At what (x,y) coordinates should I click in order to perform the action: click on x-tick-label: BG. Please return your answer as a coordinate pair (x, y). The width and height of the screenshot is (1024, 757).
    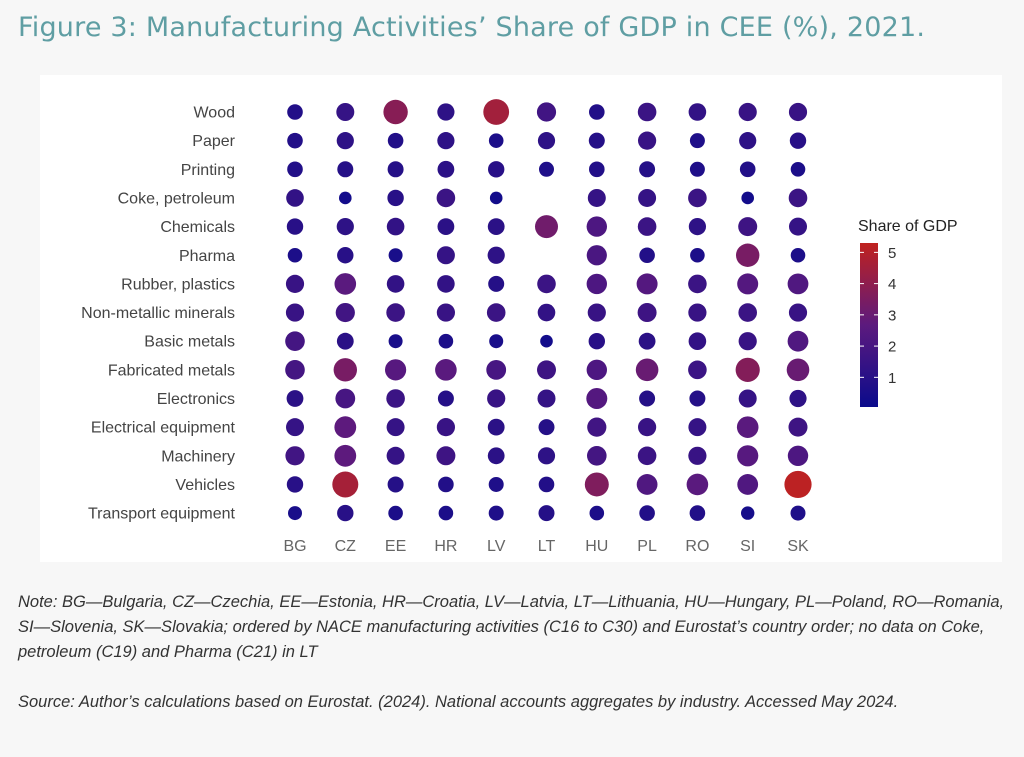
    Looking at the image, I should click on (294, 546).